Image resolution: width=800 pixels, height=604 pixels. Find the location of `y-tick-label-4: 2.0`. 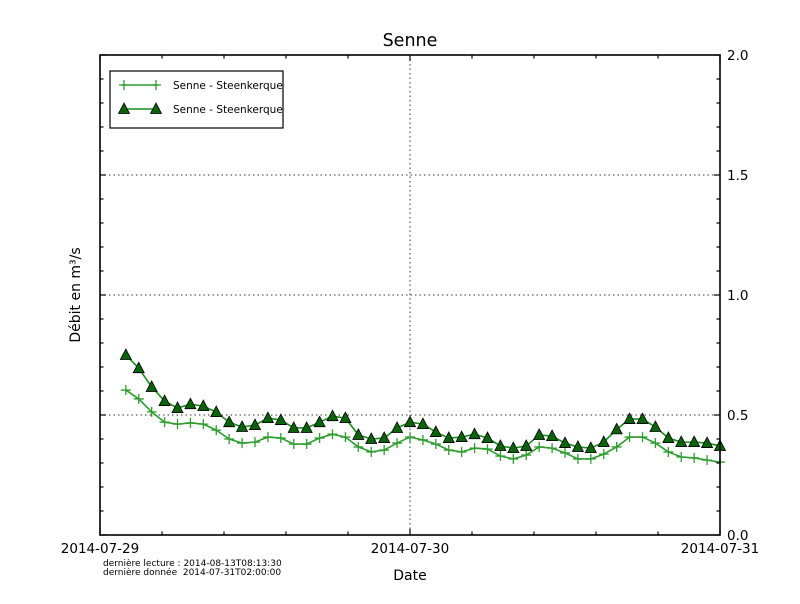

y-tick-label-4: 2.0 is located at coordinates (737, 56).